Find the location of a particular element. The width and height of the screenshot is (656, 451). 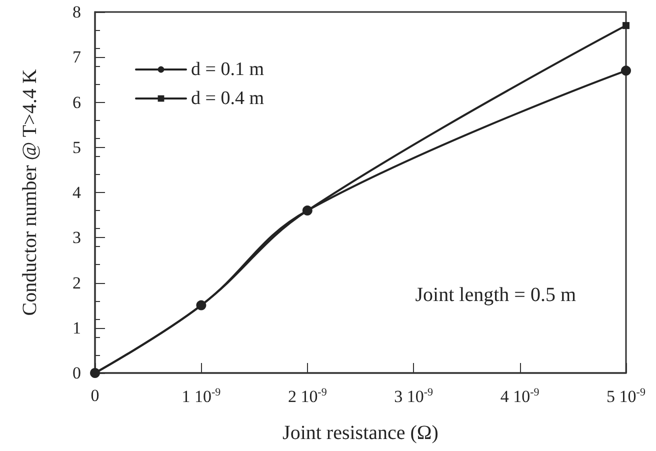

y-tick-label: 4 is located at coordinates (77, 192).